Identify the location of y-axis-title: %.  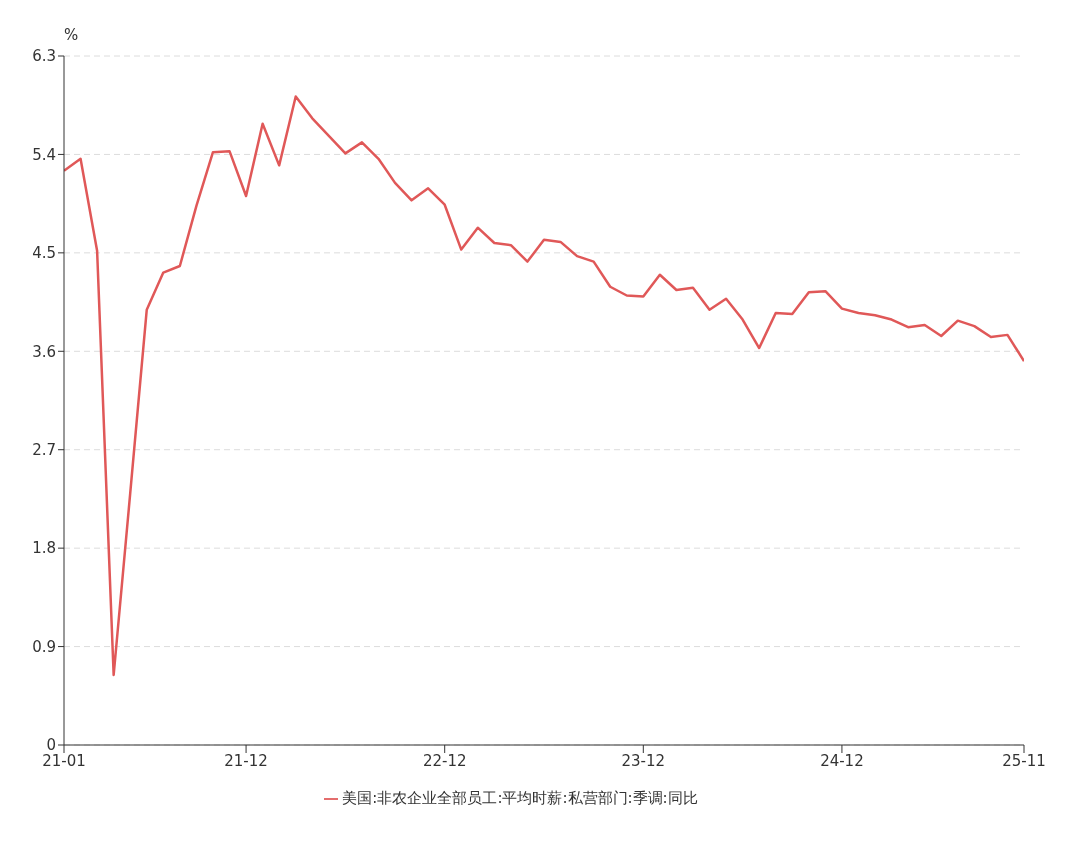
(71, 35).